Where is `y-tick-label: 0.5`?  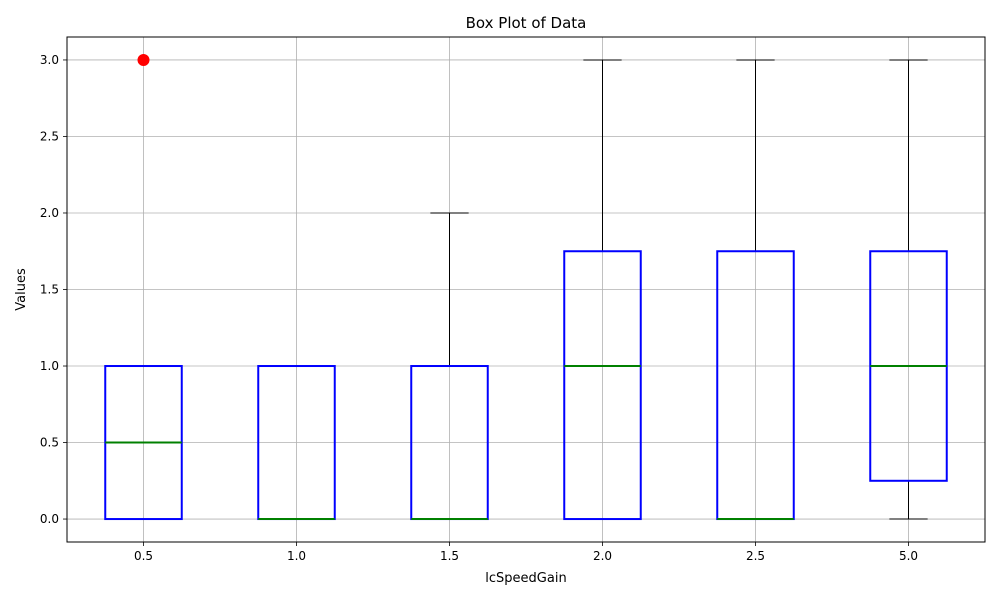 y-tick-label: 0.5 is located at coordinates (49, 443).